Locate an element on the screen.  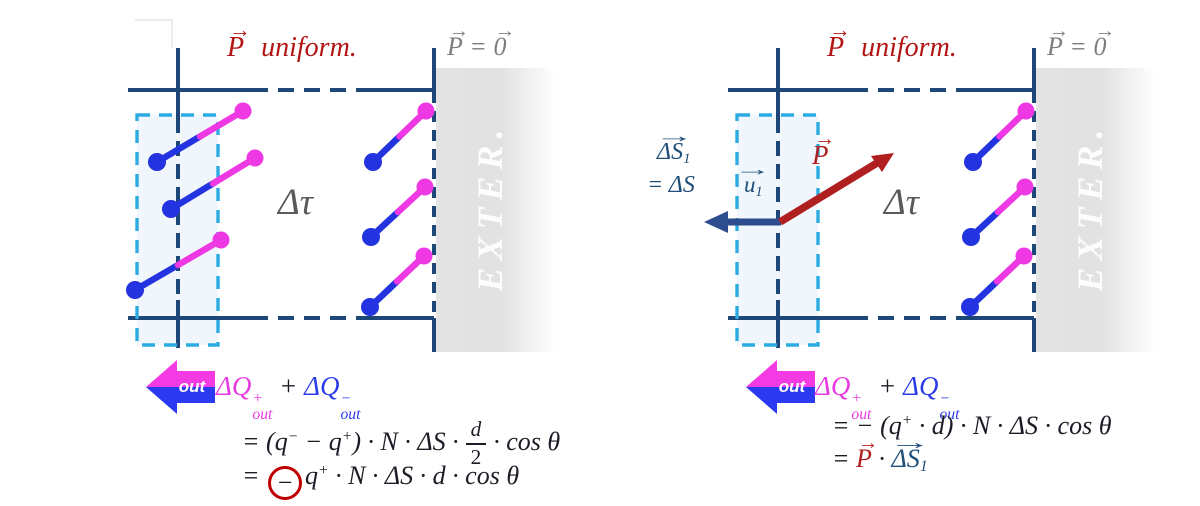
left-eq-line2: = (q− − q+) · N · ΔS · d 2 · cos θ is located at coordinates (401, 443).